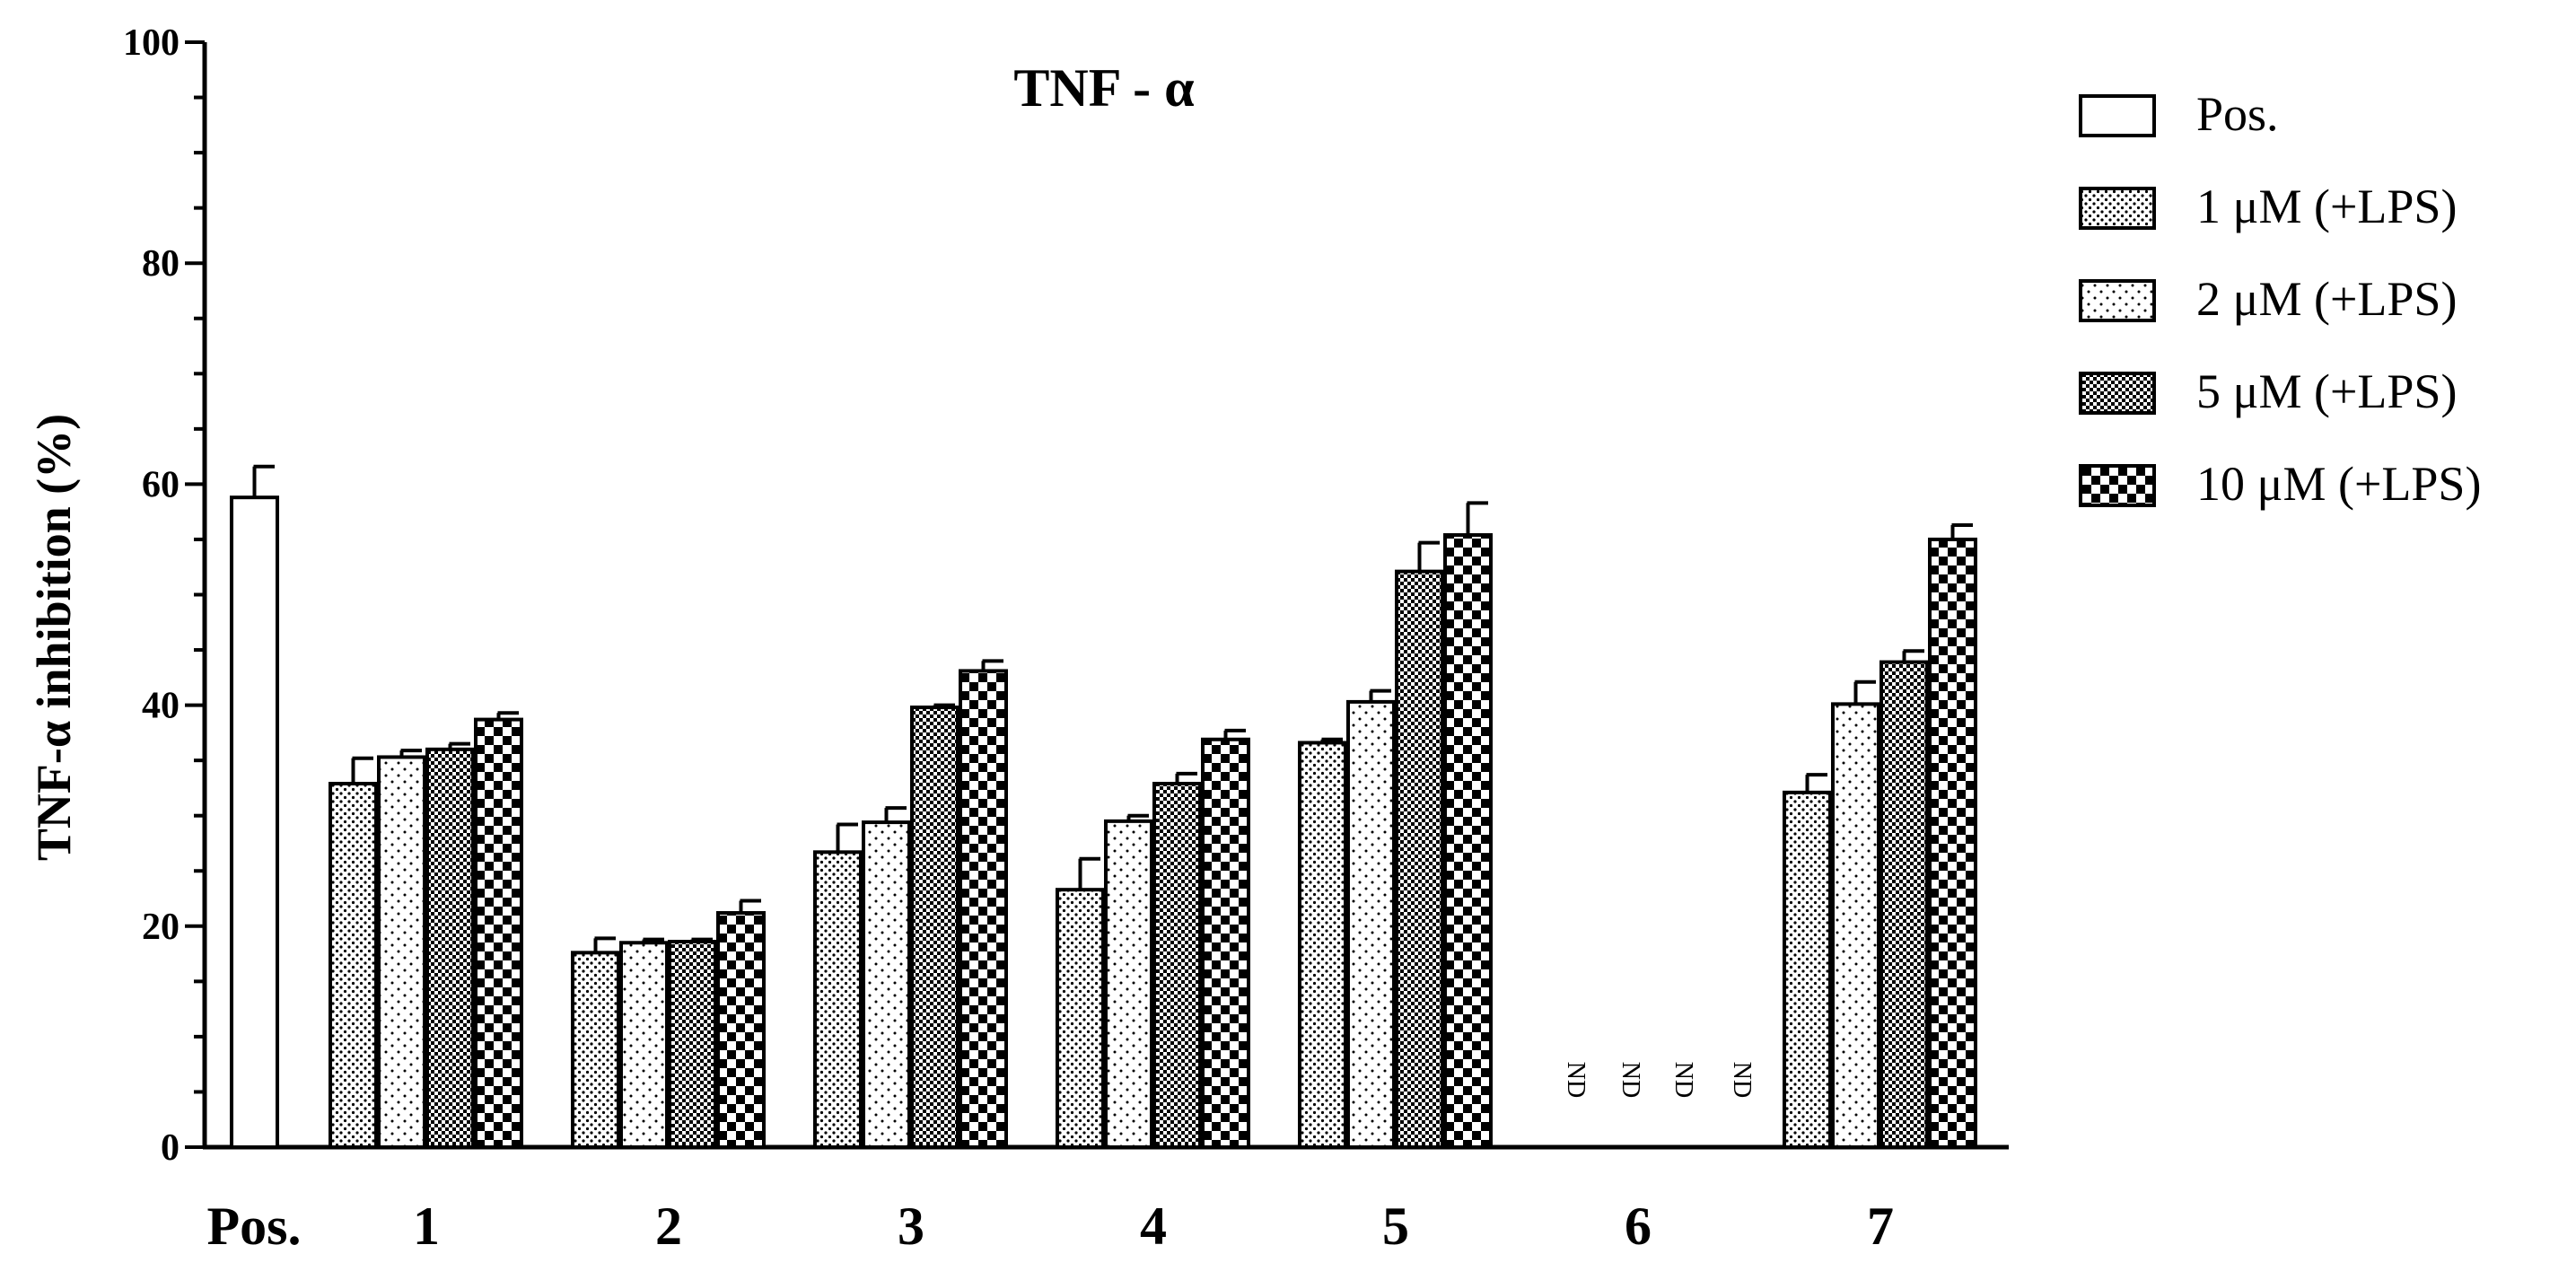 This screenshot has height=1280, width=2576. I want to click on x-ticks: Pos. 1 2 3 4 5 6 7, so click(1051, 1226).